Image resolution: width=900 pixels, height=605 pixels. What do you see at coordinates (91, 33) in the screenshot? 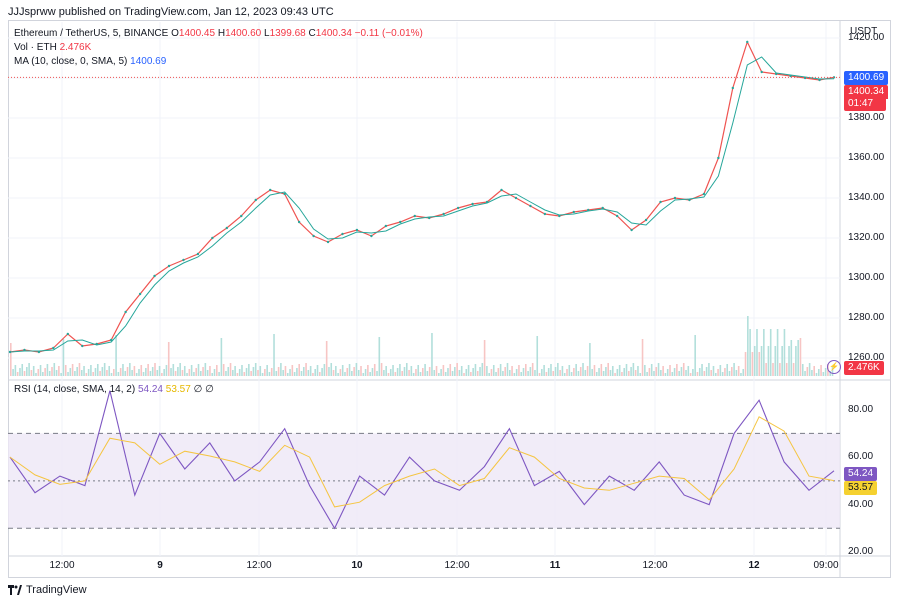
I see `symbol-name: Ethereum / TetherUS, 5, BINANCE` at bounding box center [91, 33].